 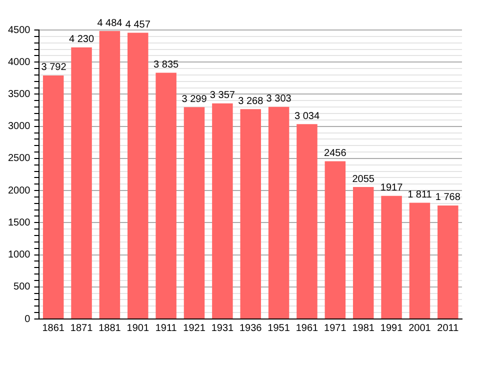 What do you see at coordinates (448, 198) in the screenshot?
I see `data-label: 1 768` at bounding box center [448, 198].